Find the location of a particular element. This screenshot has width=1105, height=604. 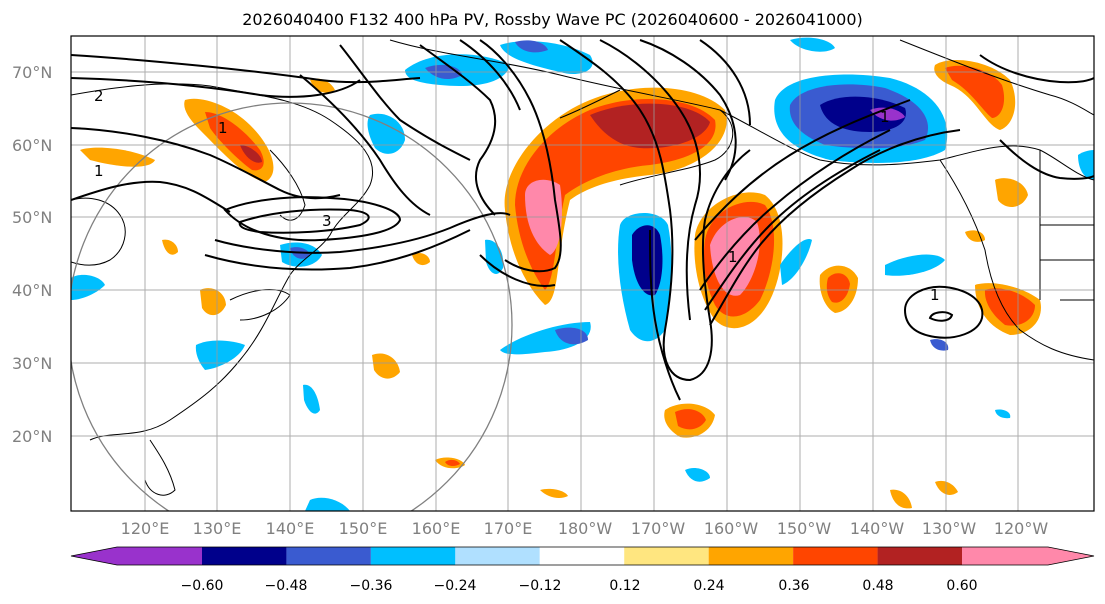

latitude-labels: 70°N 60°N 50°N 40°N 30°N 20°N is located at coordinates (32, 254).